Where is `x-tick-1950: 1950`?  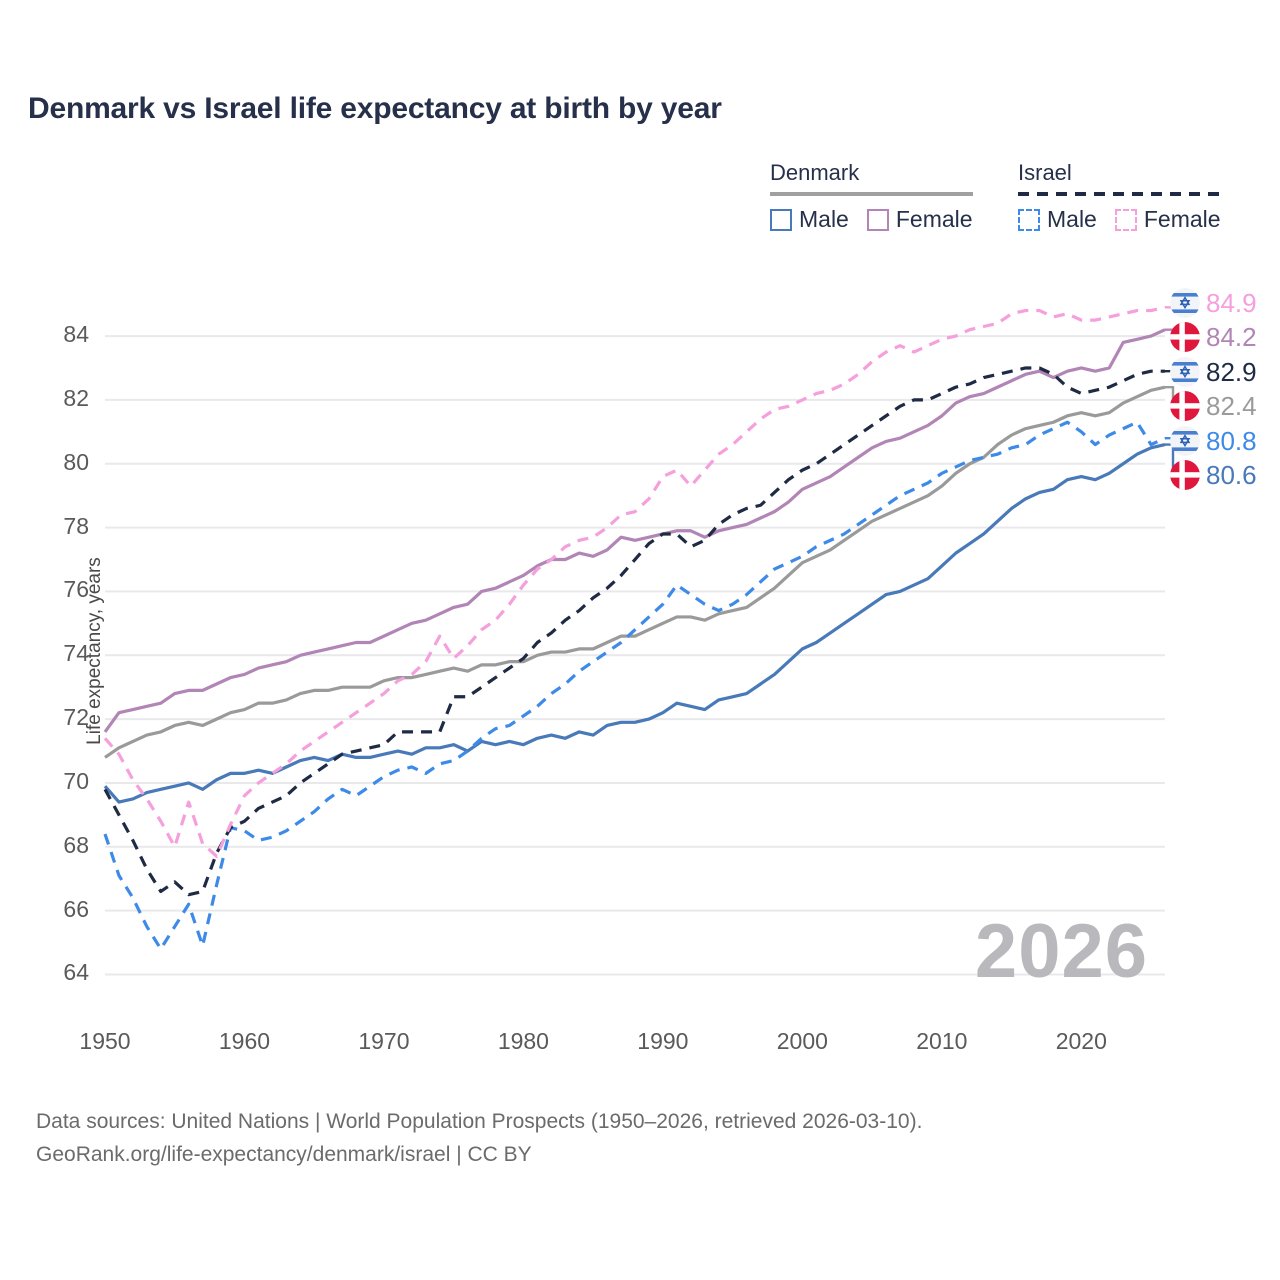 x-tick-1950: 1950 is located at coordinates (105, 1041).